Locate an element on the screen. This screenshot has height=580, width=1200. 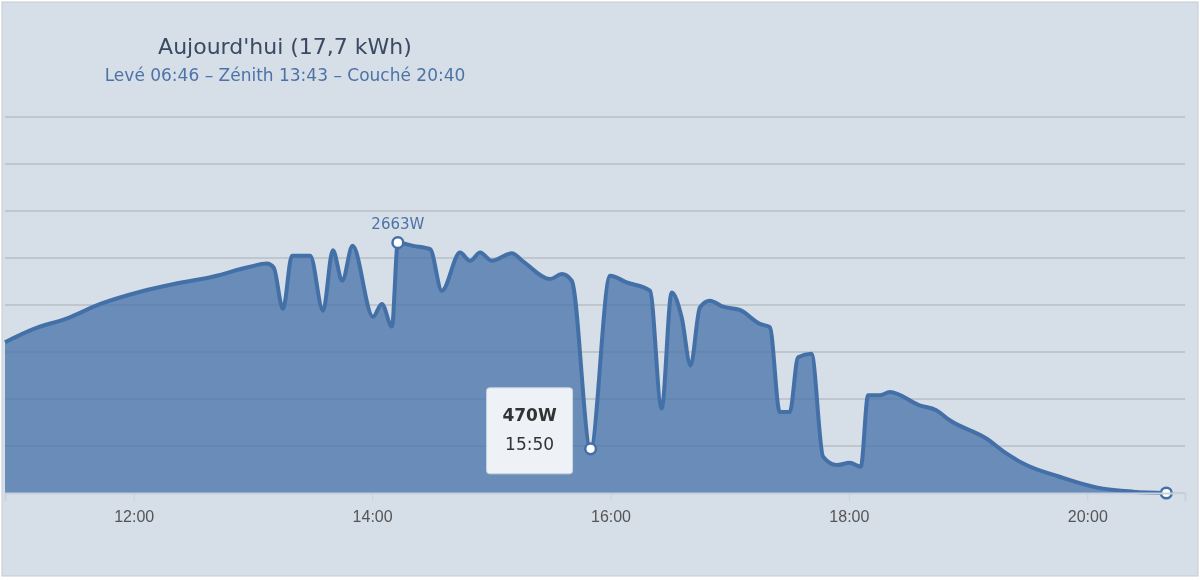
annotation: 15:50 is located at coordinates (530, 443).